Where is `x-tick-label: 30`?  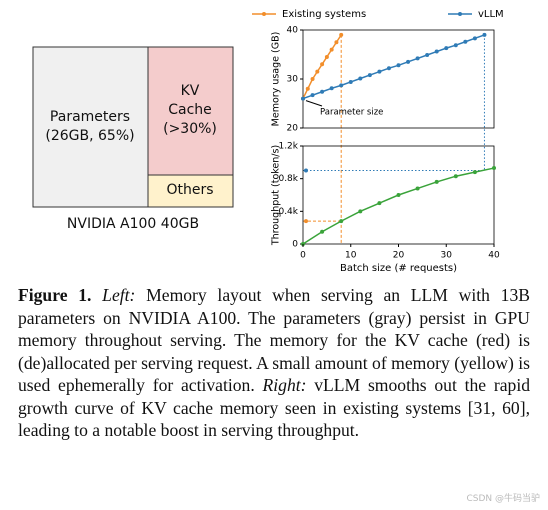 x-tick-label: 30 is located at coordinates (447, 256).